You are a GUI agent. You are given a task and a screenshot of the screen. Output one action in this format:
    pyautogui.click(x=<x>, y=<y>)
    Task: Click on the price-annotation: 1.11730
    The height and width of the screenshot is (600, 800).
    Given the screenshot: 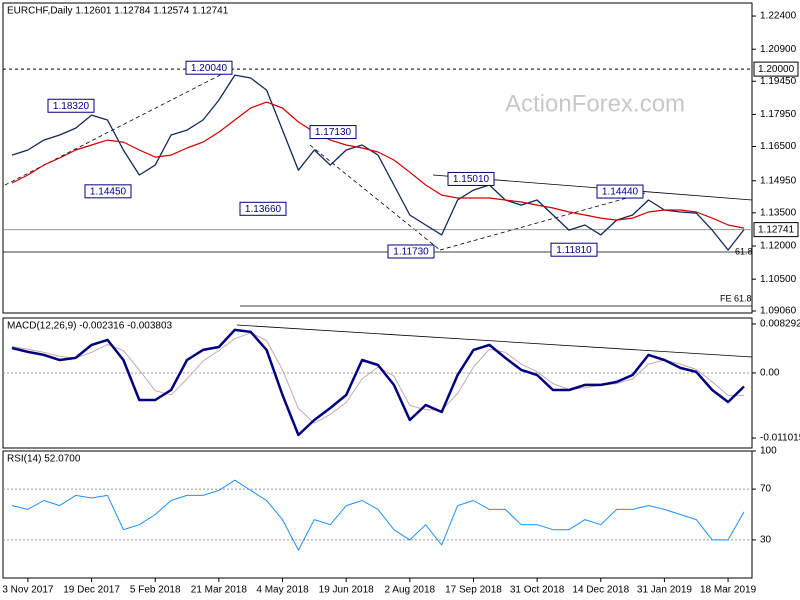 What is the action you would take?
    pyautogui.click(x=411, y=252)
    